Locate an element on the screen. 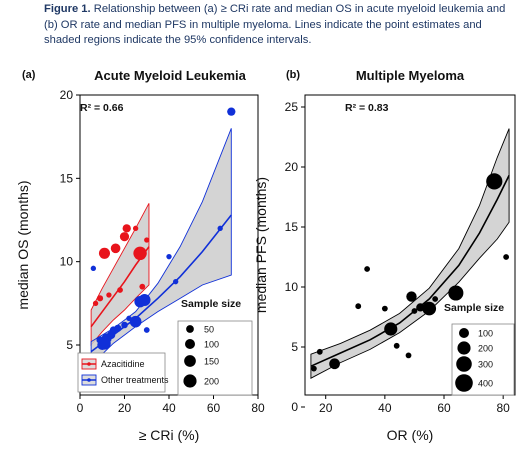  y-axis-label: median PFS (months) is located at coordinates (261, 245).